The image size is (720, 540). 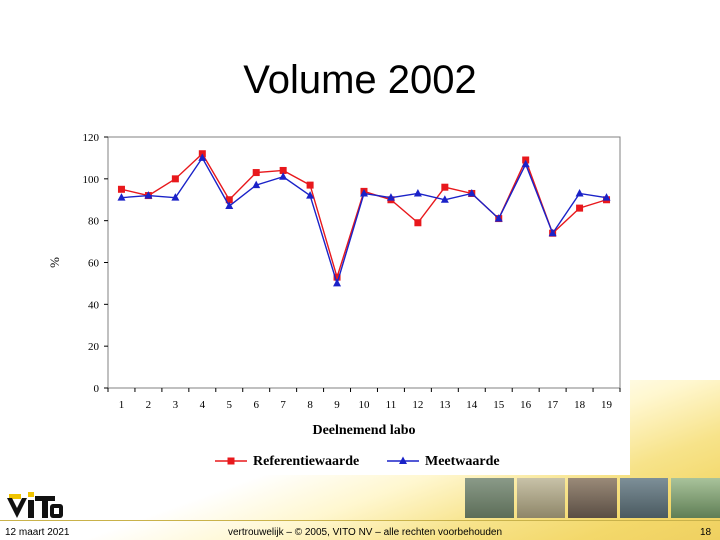 What do you see at coordinates (54, 262) in the screenshot?
I see `y-axis-label: %` at bounding box center [54, 262].